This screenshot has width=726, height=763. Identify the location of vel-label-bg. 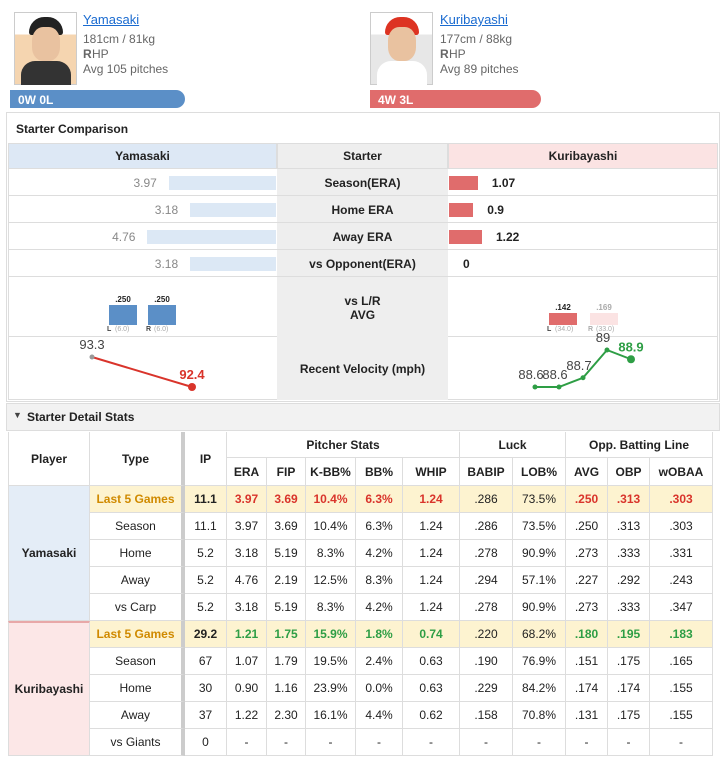
(362, 368).